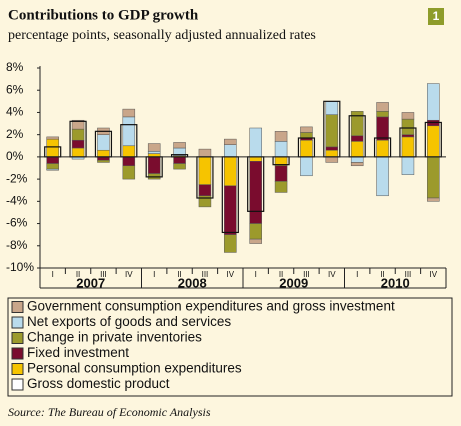  What do you see at coordinates (17, 223) in the screenshot?
I see `y-tick-label: -6%` at bounding box center [17, 223].